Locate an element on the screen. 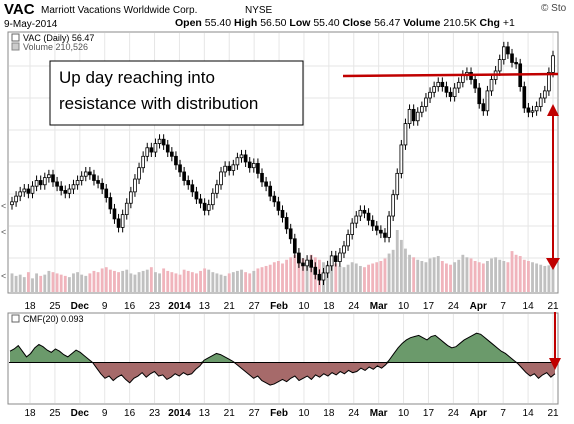 Image resolution: width=574 pixels, height=424 pixels. quote-high: High 56.50 is located at coordinates (260, 23).